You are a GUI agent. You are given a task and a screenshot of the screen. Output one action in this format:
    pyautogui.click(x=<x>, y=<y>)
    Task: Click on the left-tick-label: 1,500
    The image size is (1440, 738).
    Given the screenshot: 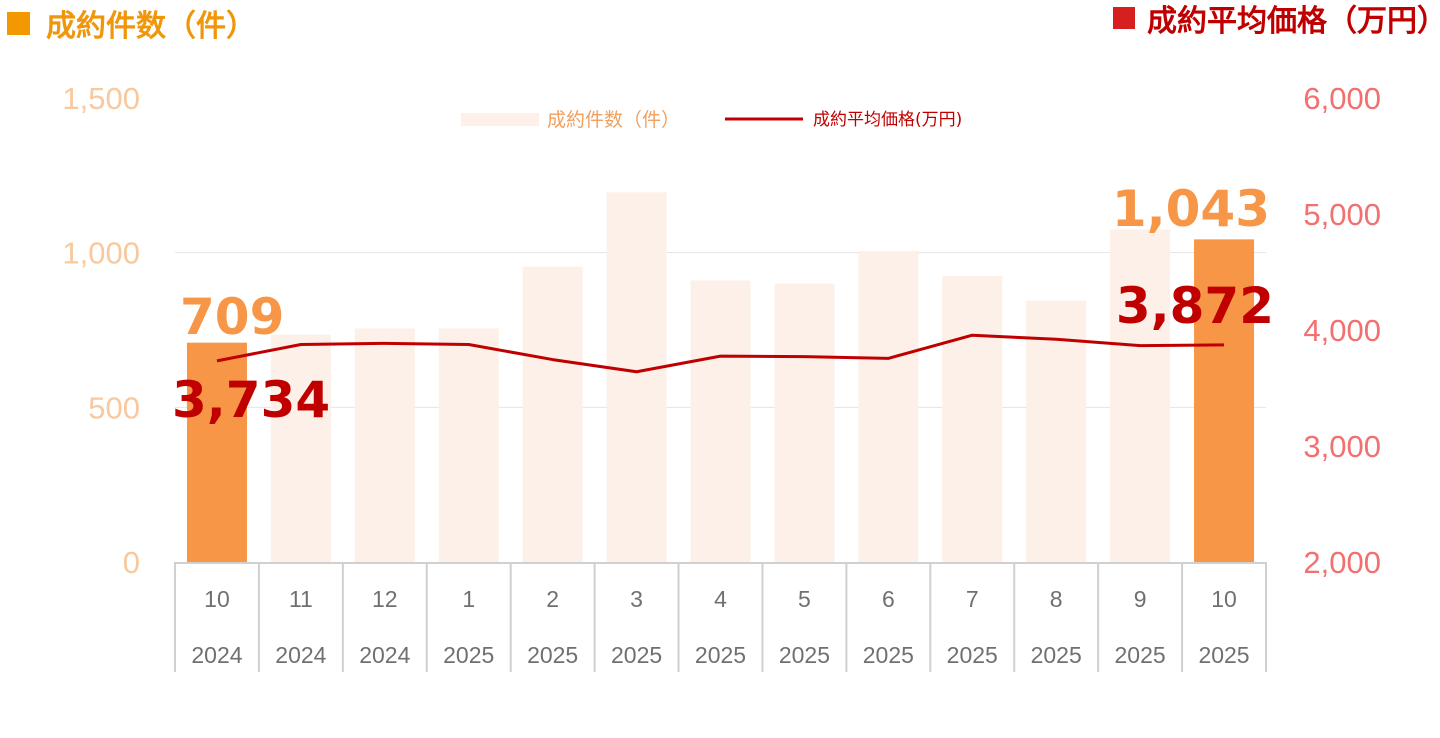 What is the action you would take?
    pyautogui.click(x=101, y=98)
    